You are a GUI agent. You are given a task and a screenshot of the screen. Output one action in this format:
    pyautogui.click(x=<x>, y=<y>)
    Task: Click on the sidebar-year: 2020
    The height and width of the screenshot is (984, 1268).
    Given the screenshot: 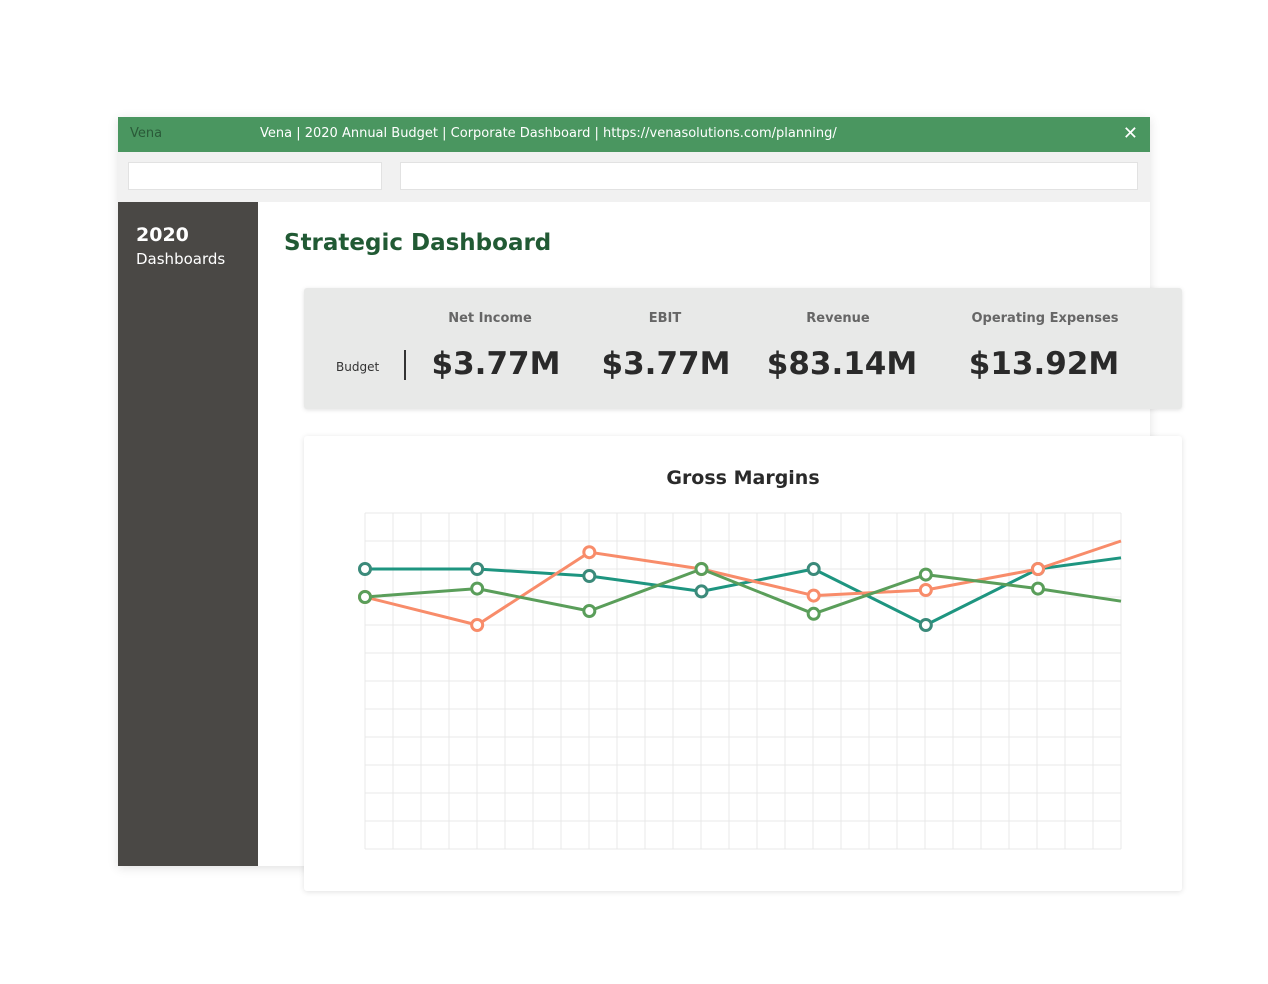 What is the action you would take?
    pyautogui.click(x=162, y=235)
    